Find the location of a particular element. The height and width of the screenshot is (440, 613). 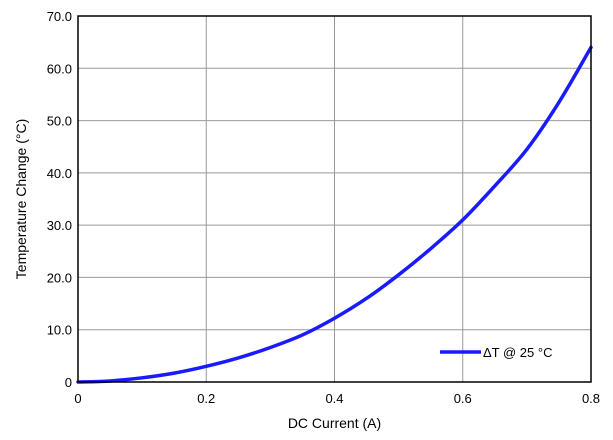

x-tick-label: 0.2 is located at coordinates (206, 398).